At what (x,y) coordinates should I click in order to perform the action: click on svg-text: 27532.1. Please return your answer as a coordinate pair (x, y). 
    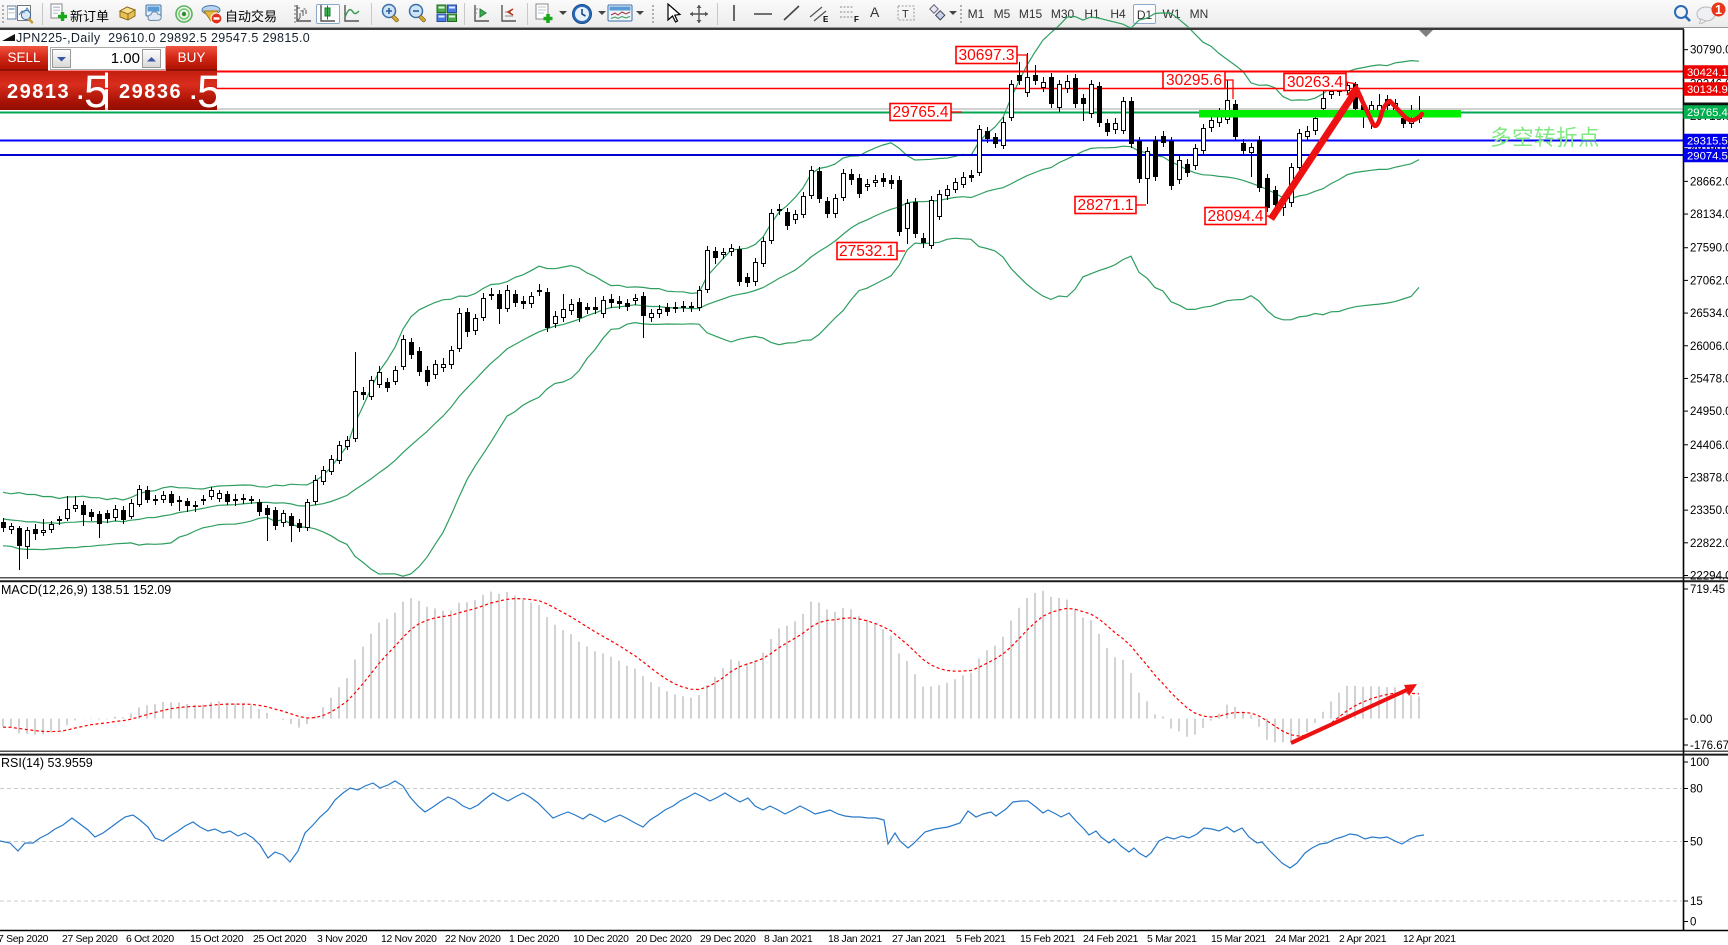
    Looking at the image, I should click on (867, 251).